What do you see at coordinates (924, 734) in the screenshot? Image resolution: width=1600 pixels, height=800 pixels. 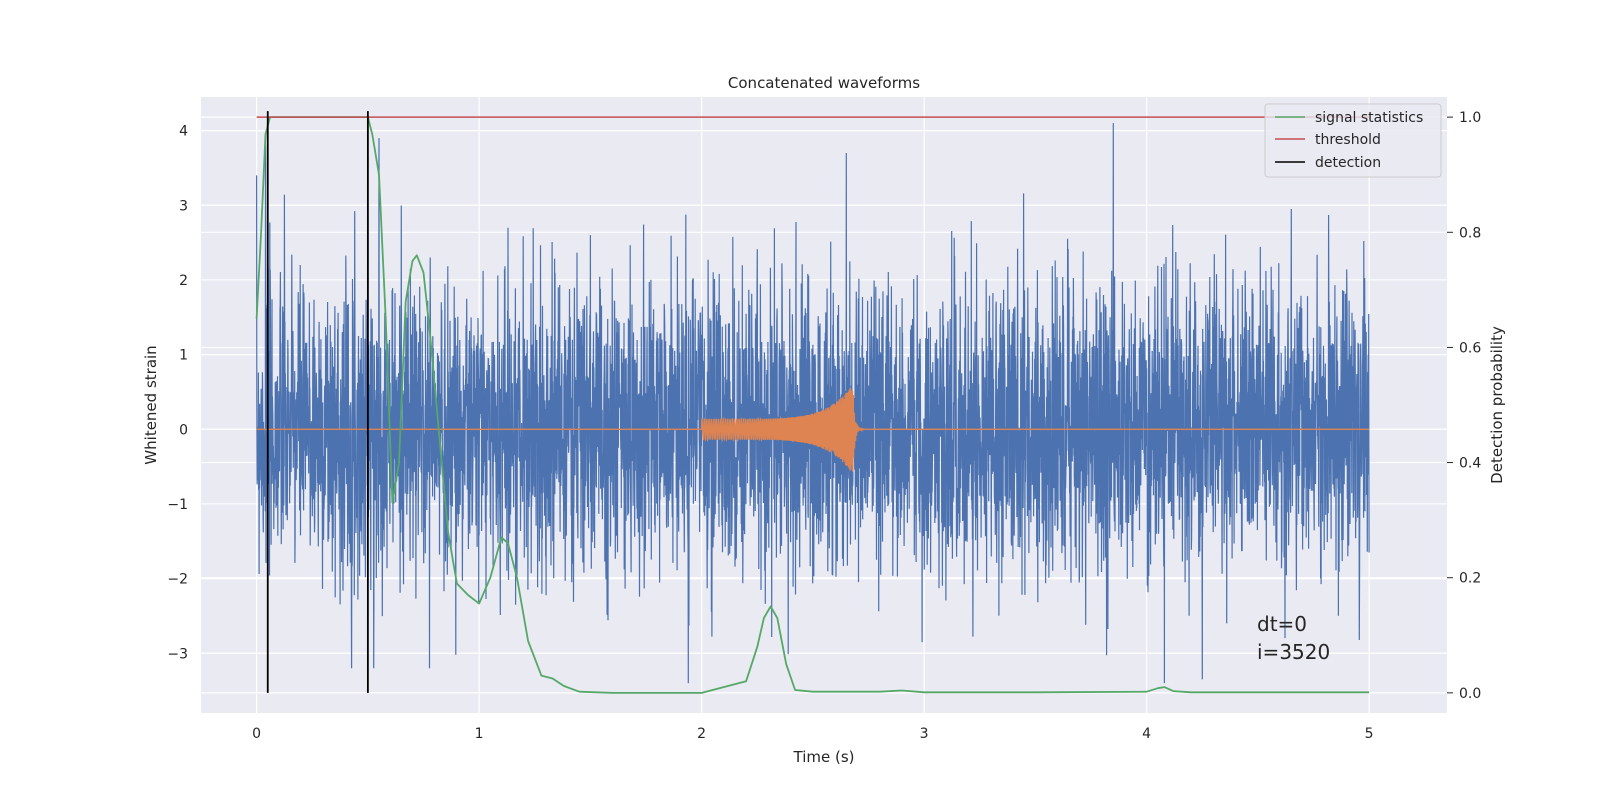 I see `x-tick-label: 3` at bounding box center [924, 734].